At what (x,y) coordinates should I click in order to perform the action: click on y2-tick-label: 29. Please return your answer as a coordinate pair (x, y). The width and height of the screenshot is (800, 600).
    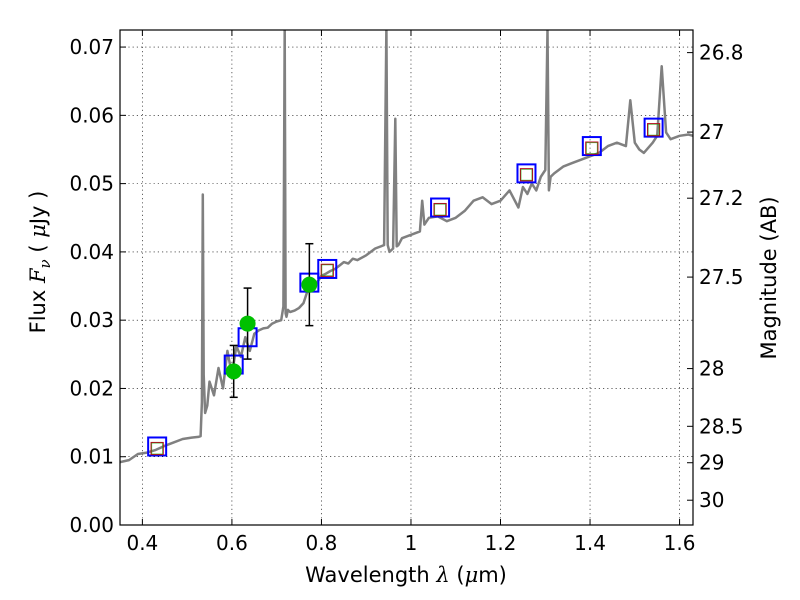
    Looking at the image, I should click on (711, 463).